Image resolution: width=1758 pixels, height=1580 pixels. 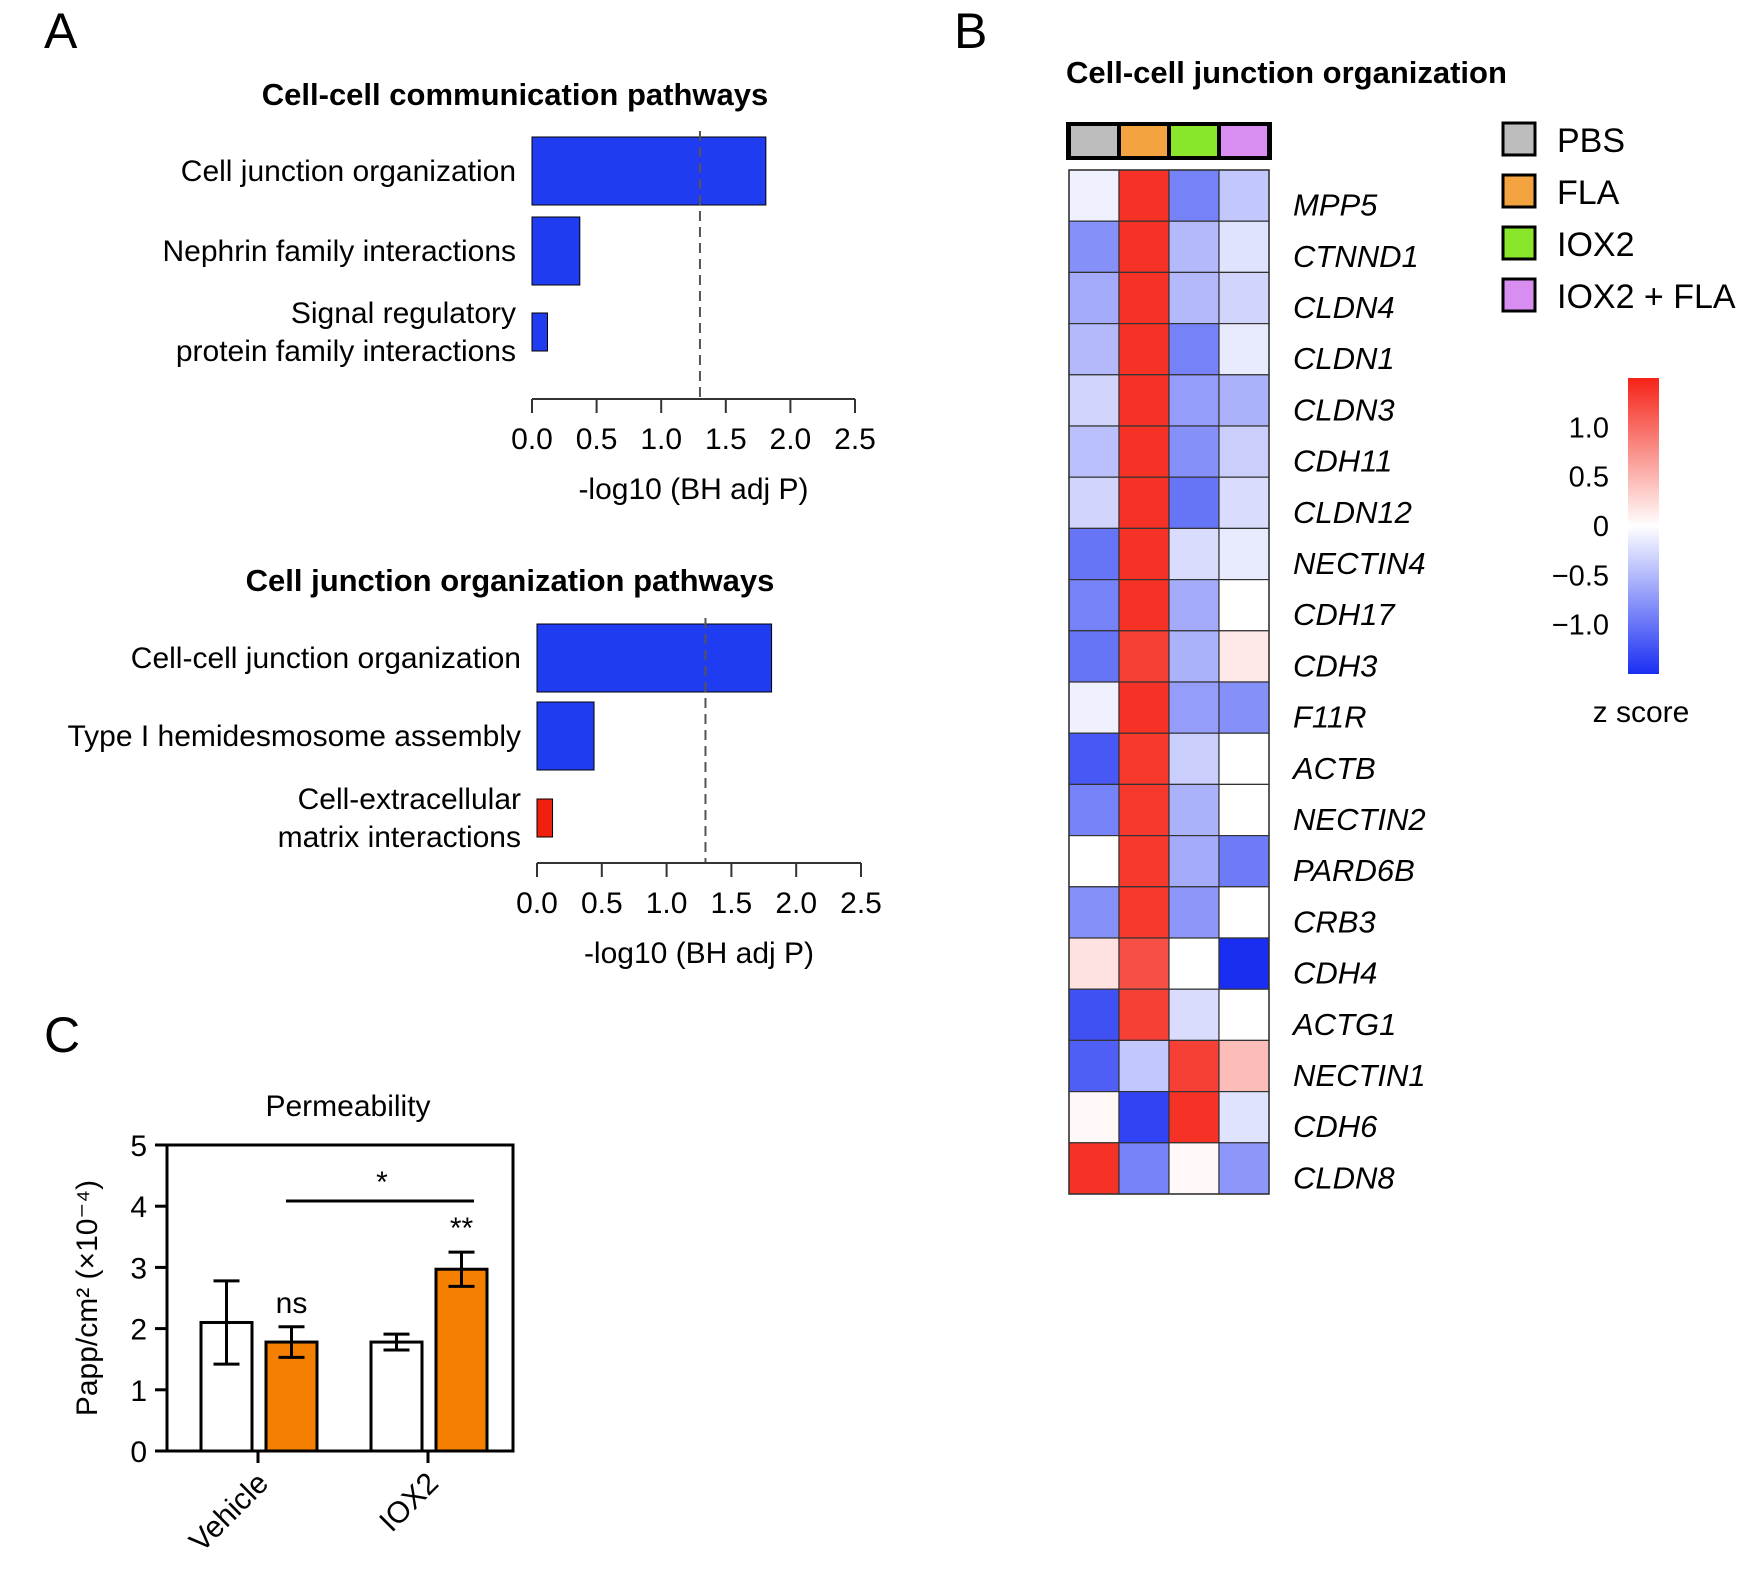 What do you see at coordinates (138, 1452) in the screenshot?
I see `y-tick-label: 0` at bounding box center [138, 1452].